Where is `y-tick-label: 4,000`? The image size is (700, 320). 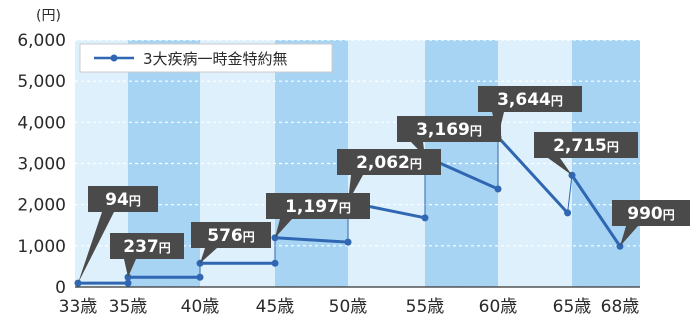
y-tick-label: 4,000 is located at coordinates (41, 123).